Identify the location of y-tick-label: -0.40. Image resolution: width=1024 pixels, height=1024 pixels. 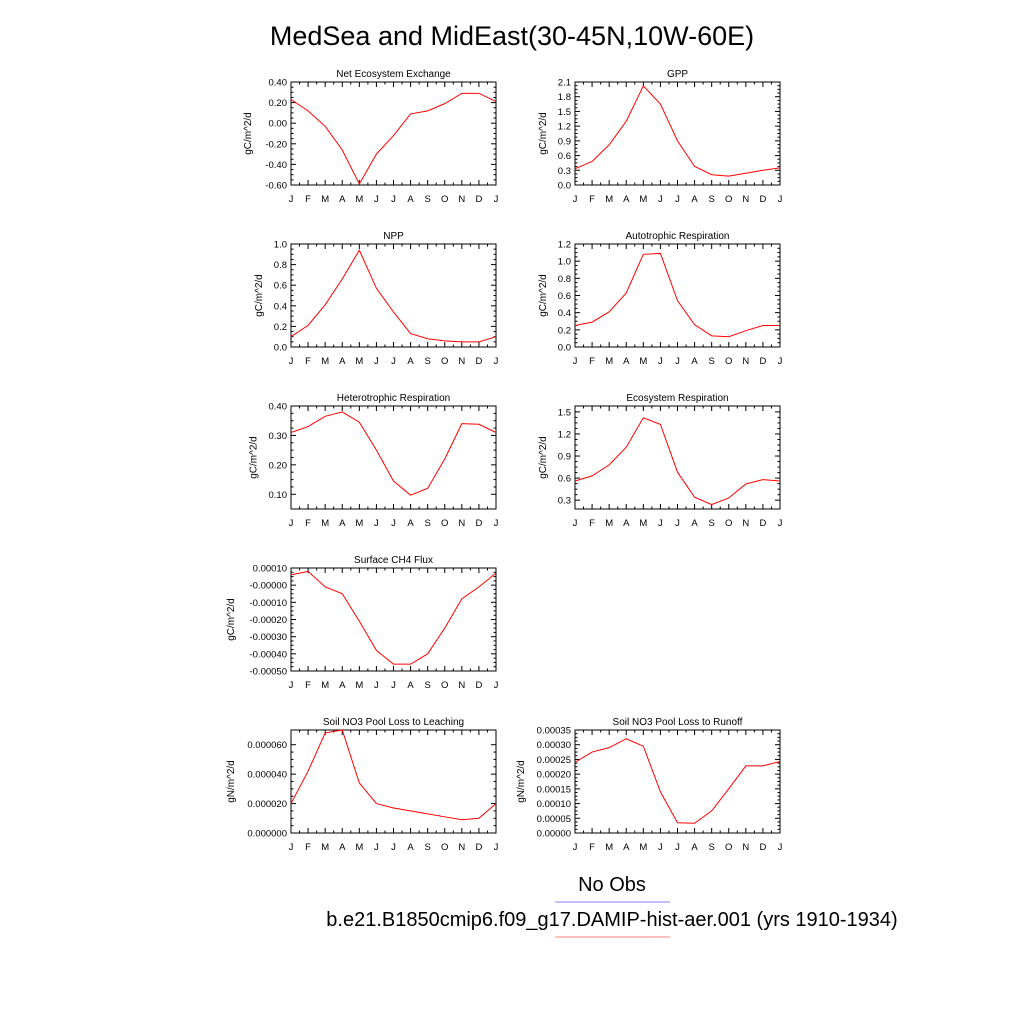
(276, 165).